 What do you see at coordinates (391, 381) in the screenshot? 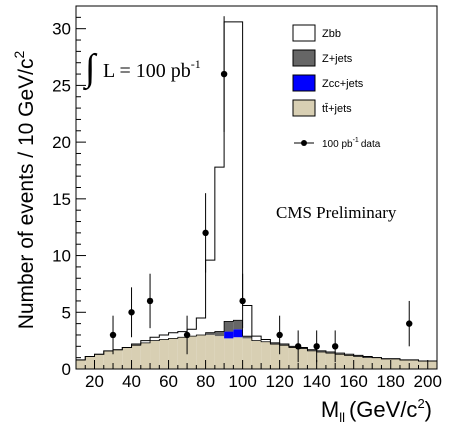
I see `x-tick-label-180: 180` at bounding box center [391, 381].